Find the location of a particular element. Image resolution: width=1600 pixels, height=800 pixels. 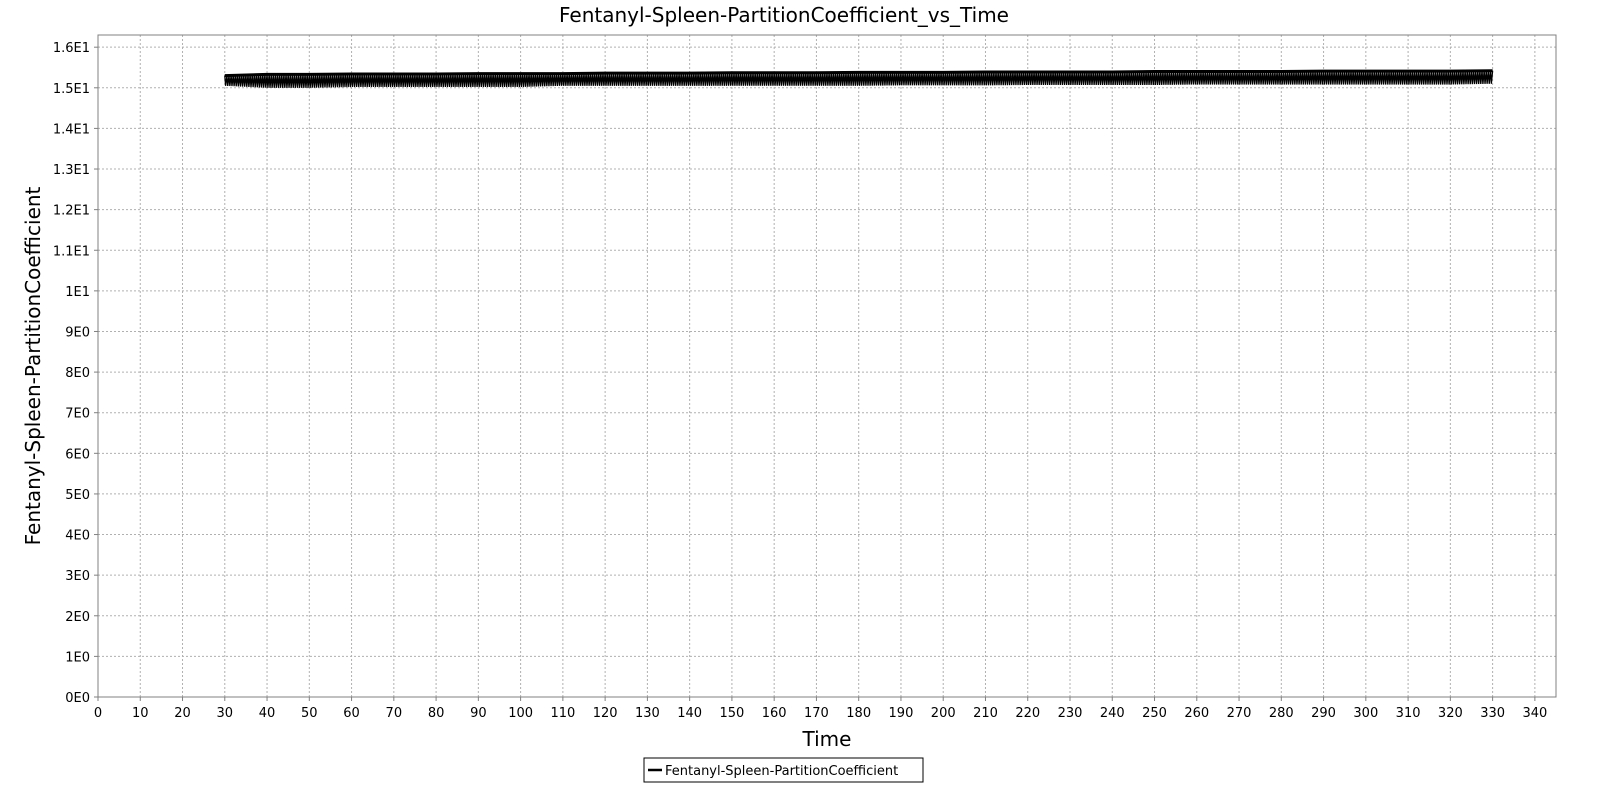

y-tick-label: 4E0 is located at coordinates (77, 536).